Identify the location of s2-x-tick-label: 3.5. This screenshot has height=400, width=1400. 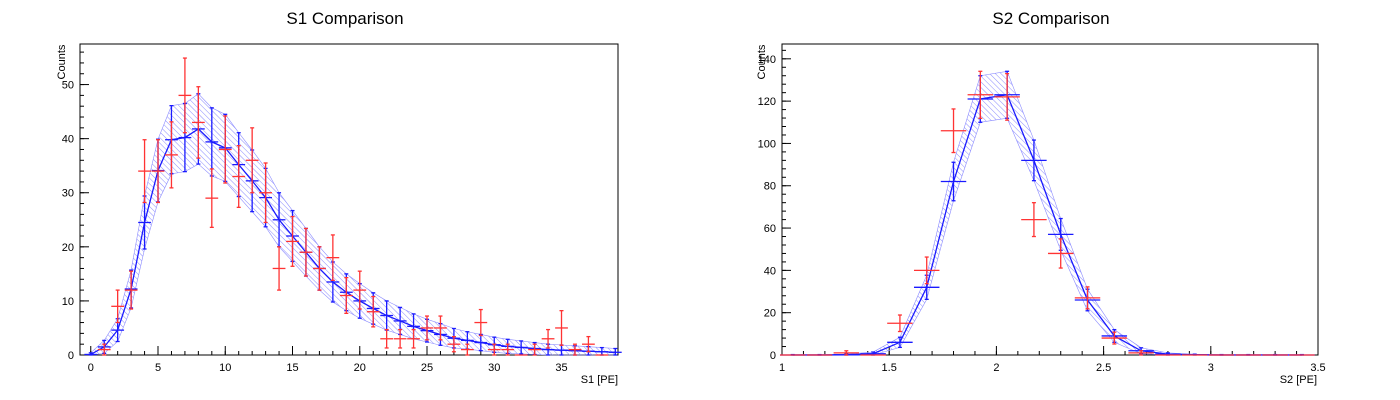
(1317, 368).